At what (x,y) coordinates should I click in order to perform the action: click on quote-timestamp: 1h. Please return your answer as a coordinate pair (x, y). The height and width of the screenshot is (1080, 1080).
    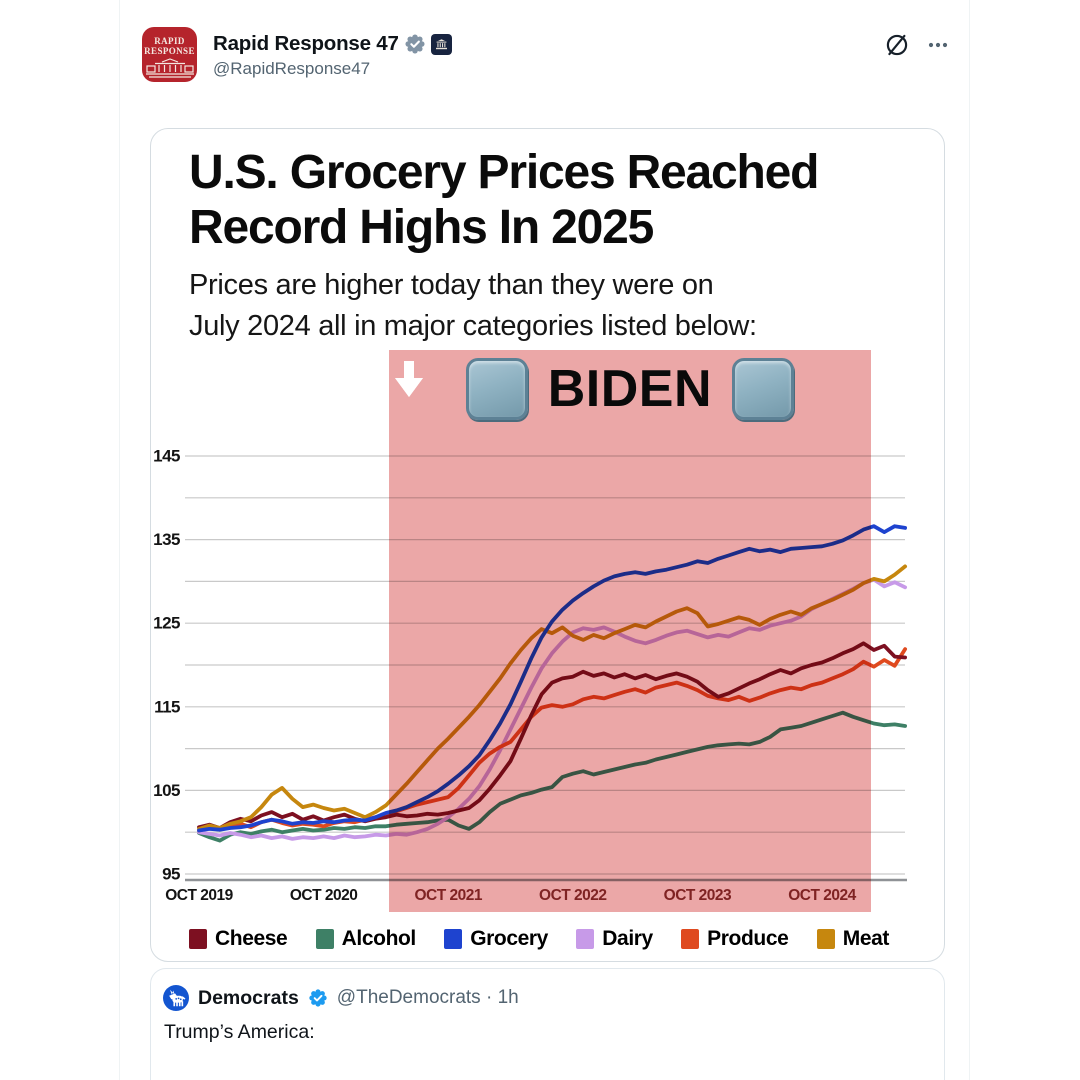
    Looking at the image, I should click on (508, 997).